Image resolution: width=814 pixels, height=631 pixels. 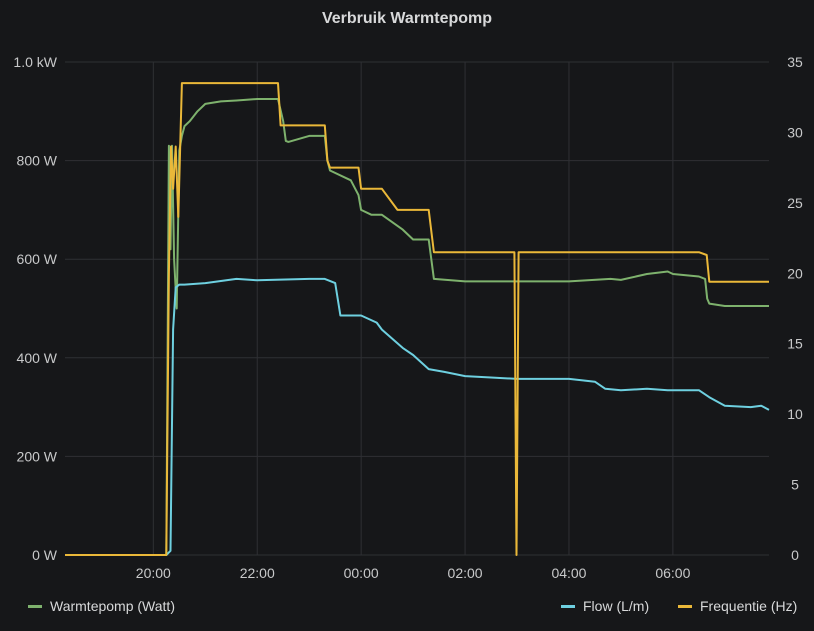 What do you see at coordinates (37, 161) in the screenshot?
I see `left-tick-label: 800 W` at bounding box center [37, 161].